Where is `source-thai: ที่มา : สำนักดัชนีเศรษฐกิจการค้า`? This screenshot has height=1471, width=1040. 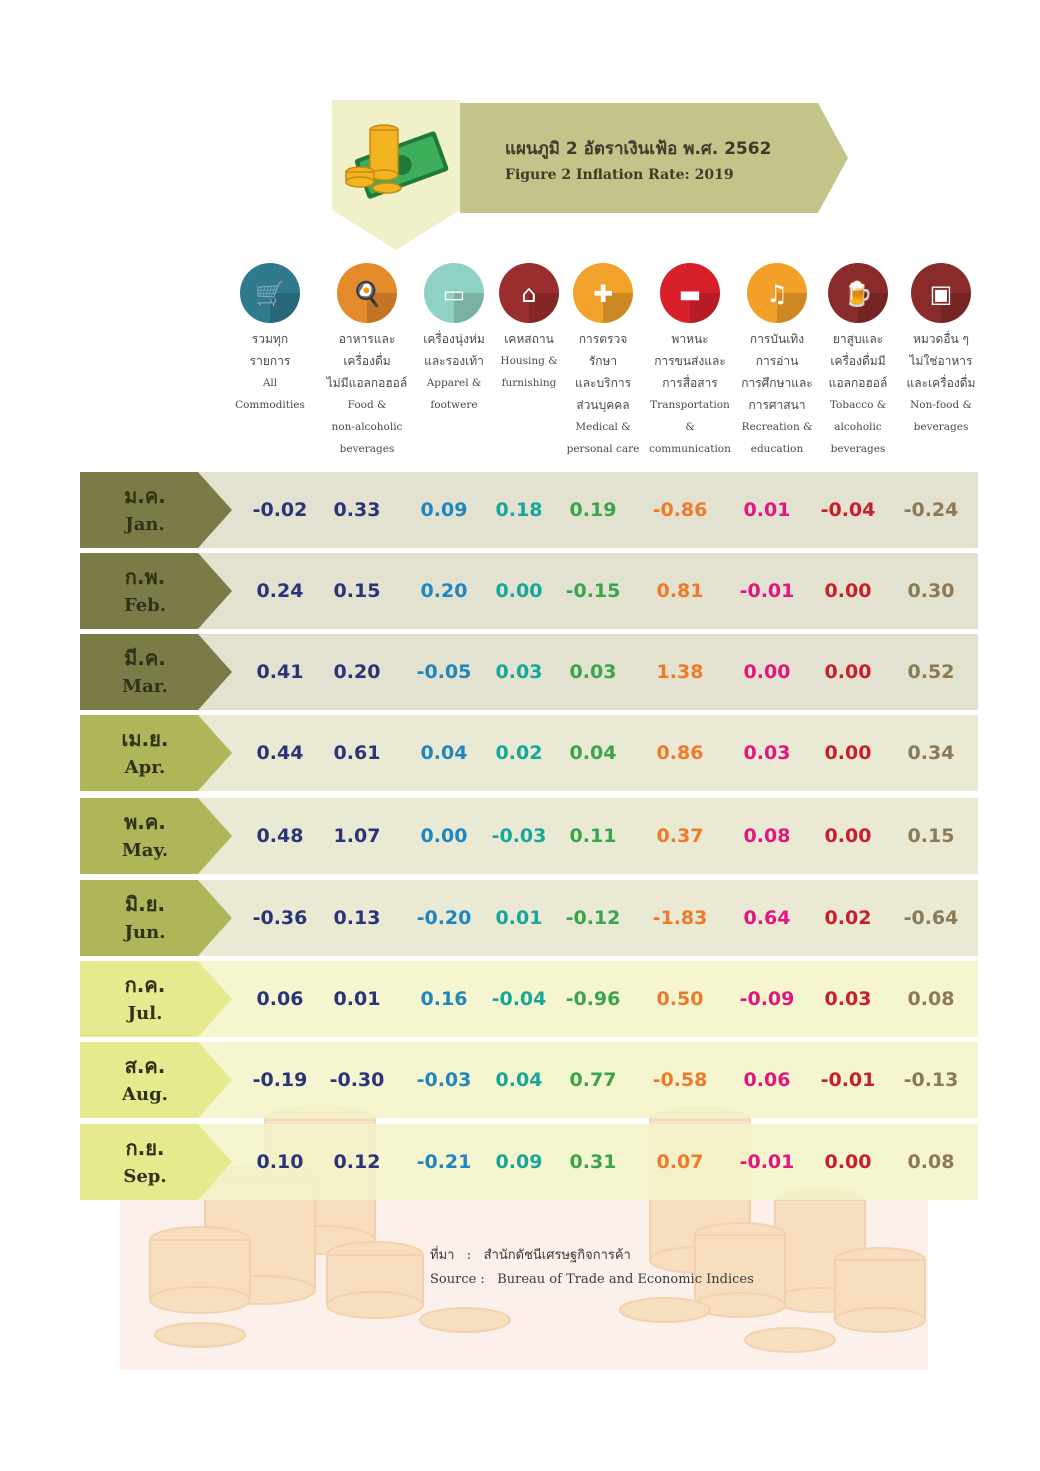 source-thai: ที่มา : สำนักดัชนีเศรษฐกิจการค้า is located at coordinates (530, 1255).